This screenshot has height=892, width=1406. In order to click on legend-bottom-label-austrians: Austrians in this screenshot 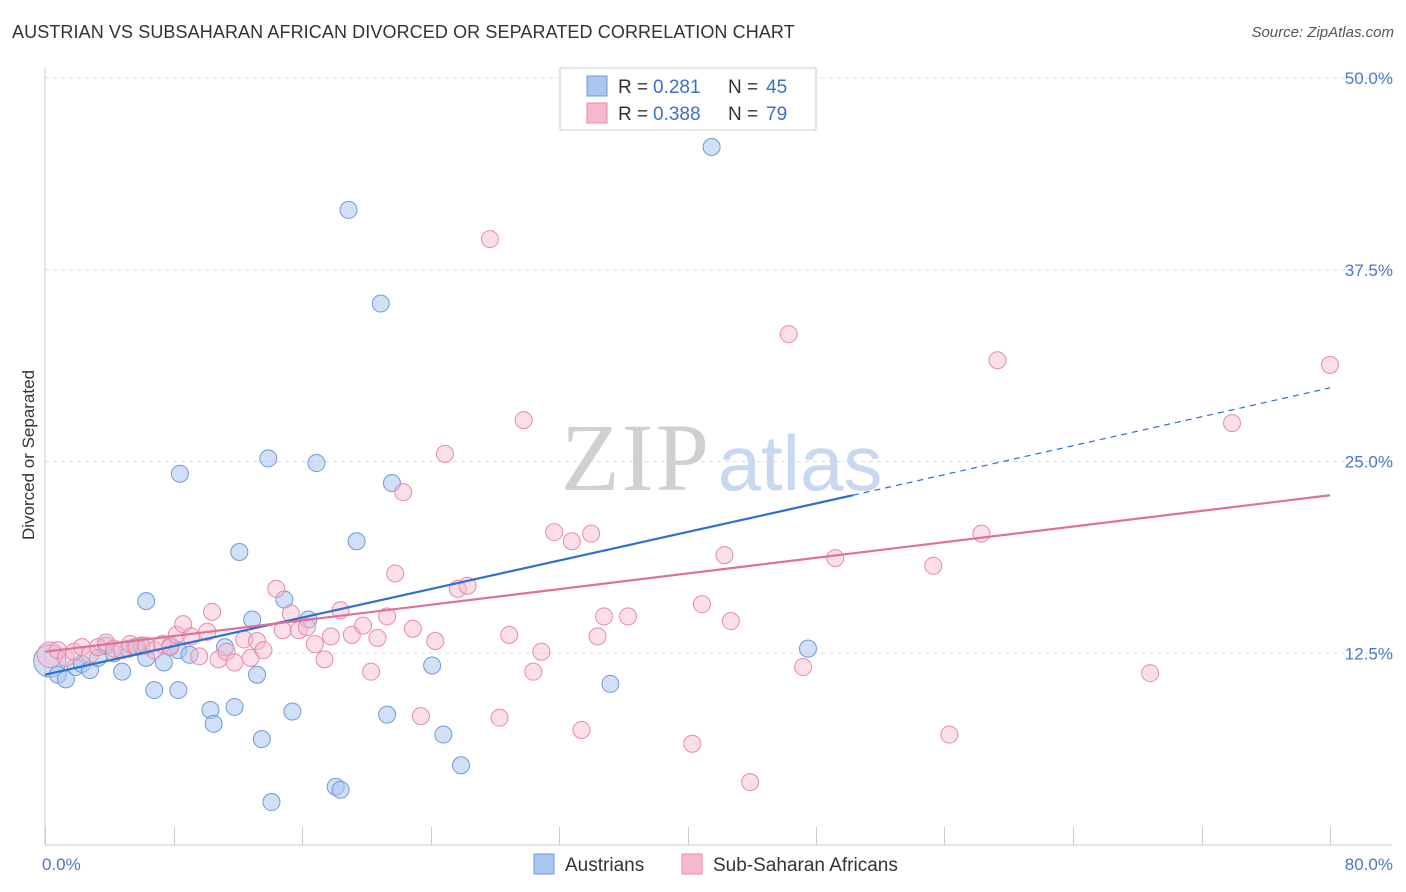, I will do `click(604, 865)`.